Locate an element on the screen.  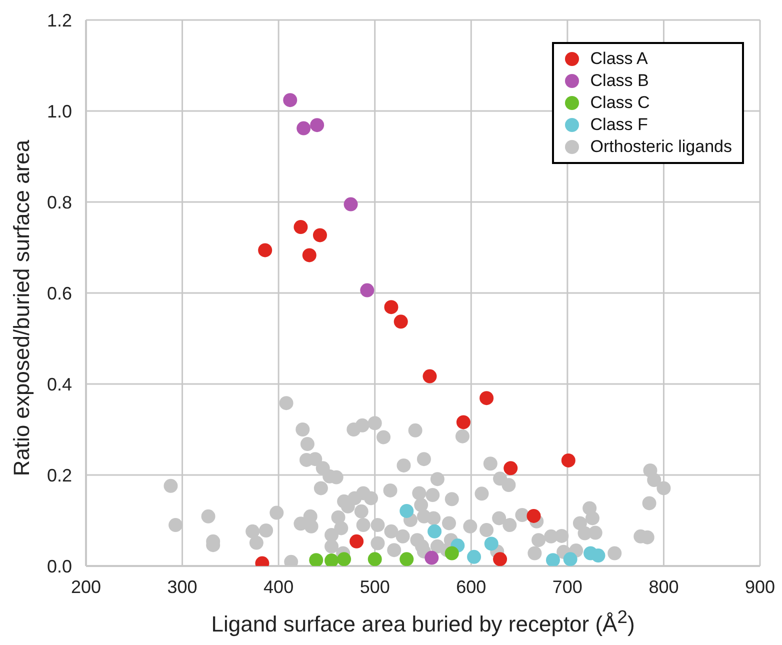
x-tick-label: 900 is located at coordinates (760, 586).